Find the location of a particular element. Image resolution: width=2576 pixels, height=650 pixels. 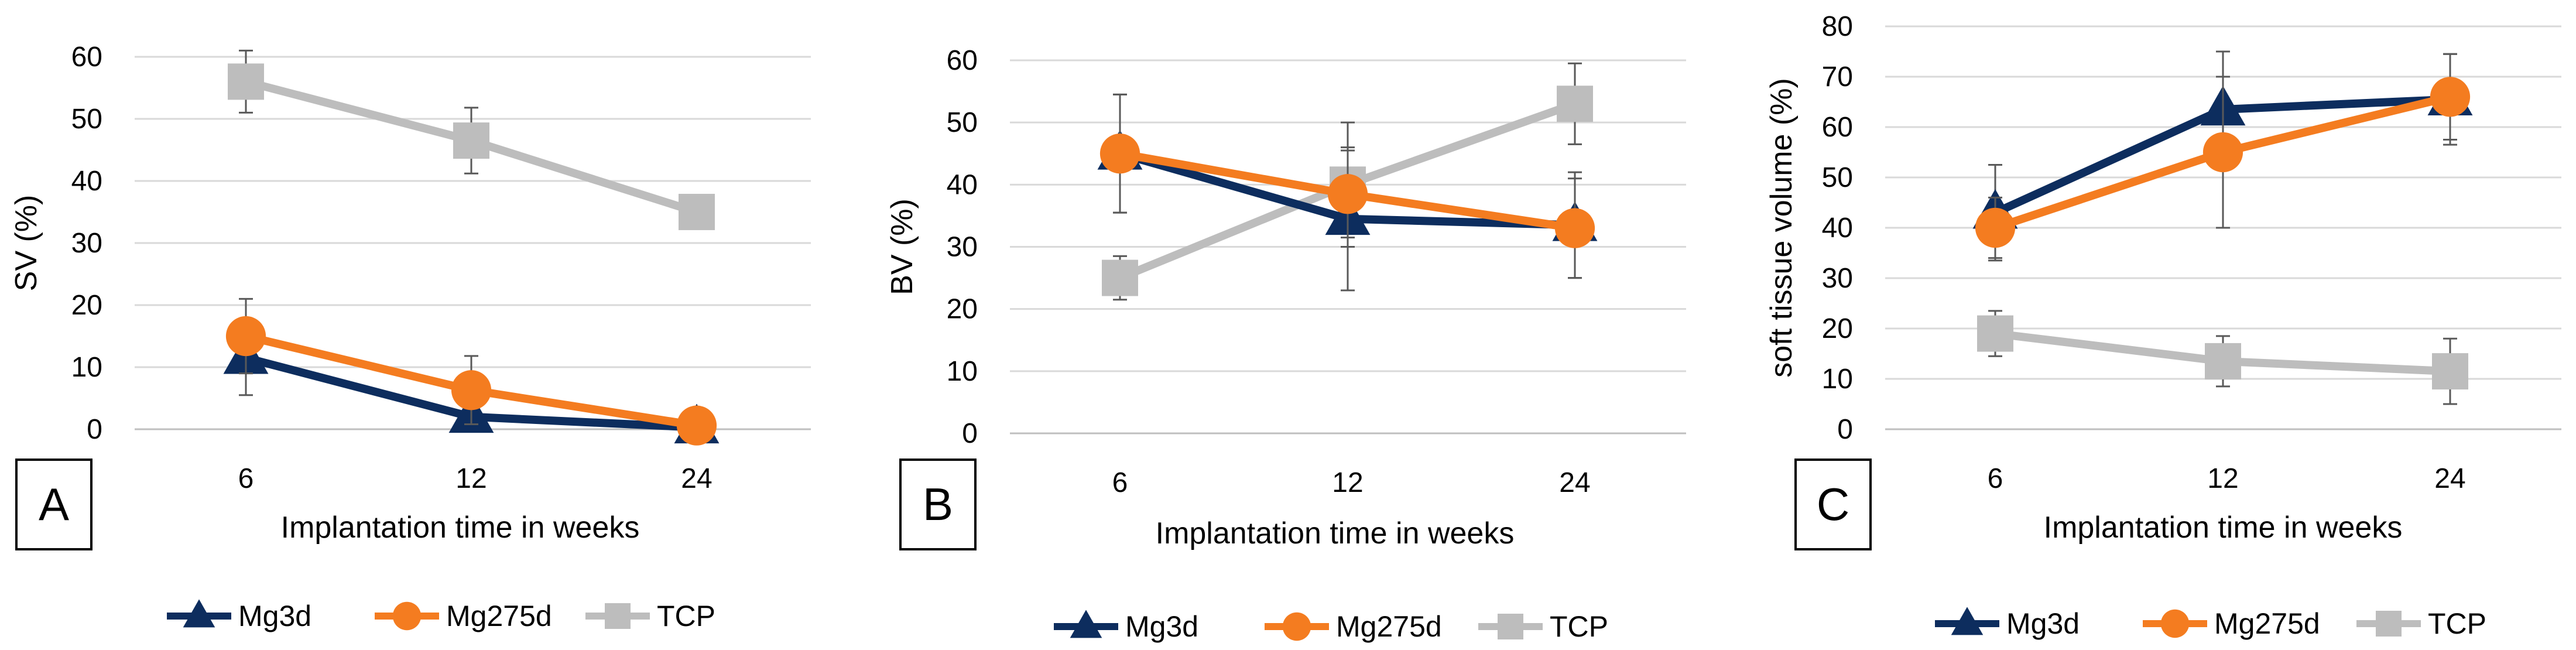

panel-label: C is located at coordinates (1833, 504).